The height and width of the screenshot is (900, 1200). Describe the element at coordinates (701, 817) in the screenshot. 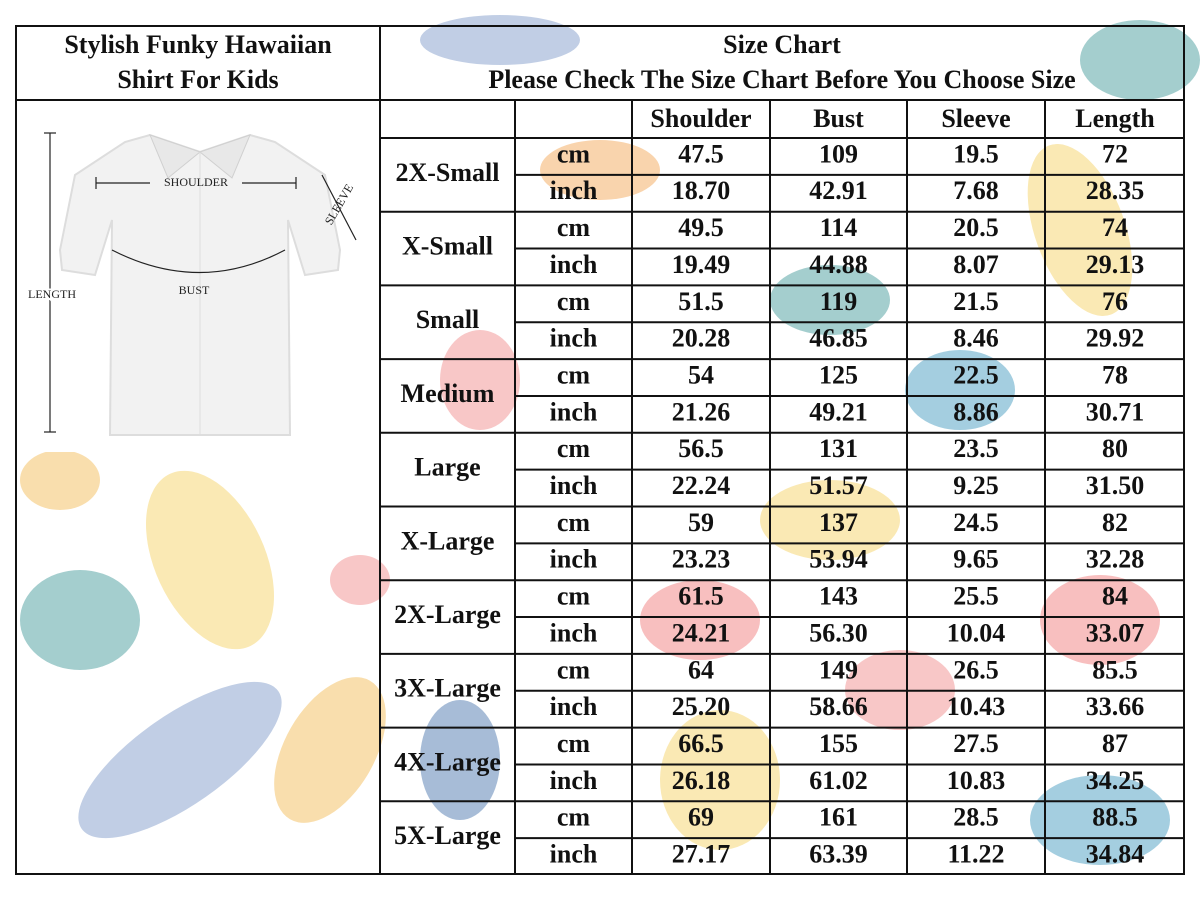

I see `measurement: 69` at that location.